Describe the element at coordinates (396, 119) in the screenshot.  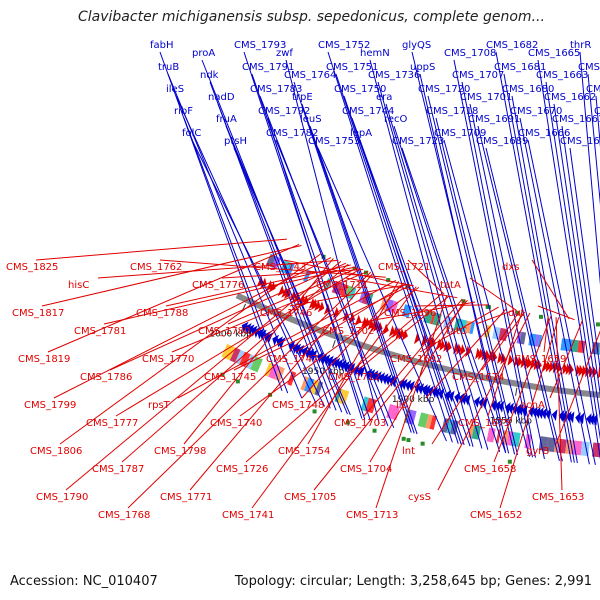
I see `forward-gene-label: recO` at that location.